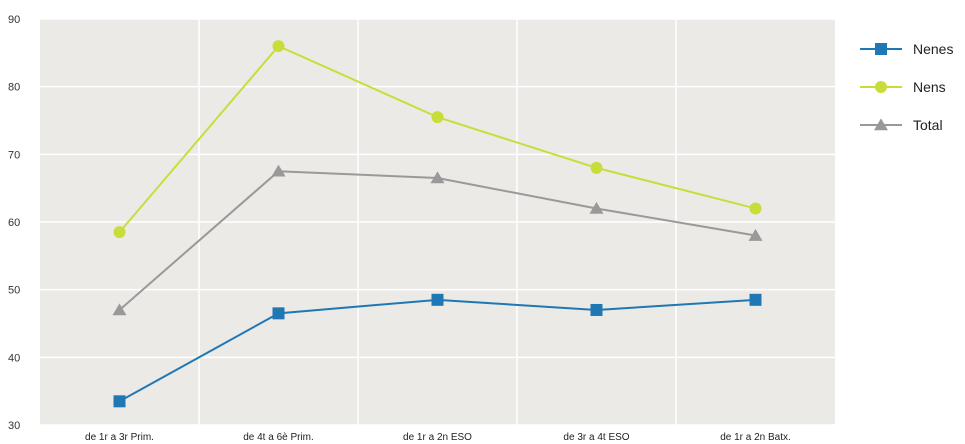 This screenshot has width=965, height=444. I want to click on y-tick-label: 80, so click(14, 88).